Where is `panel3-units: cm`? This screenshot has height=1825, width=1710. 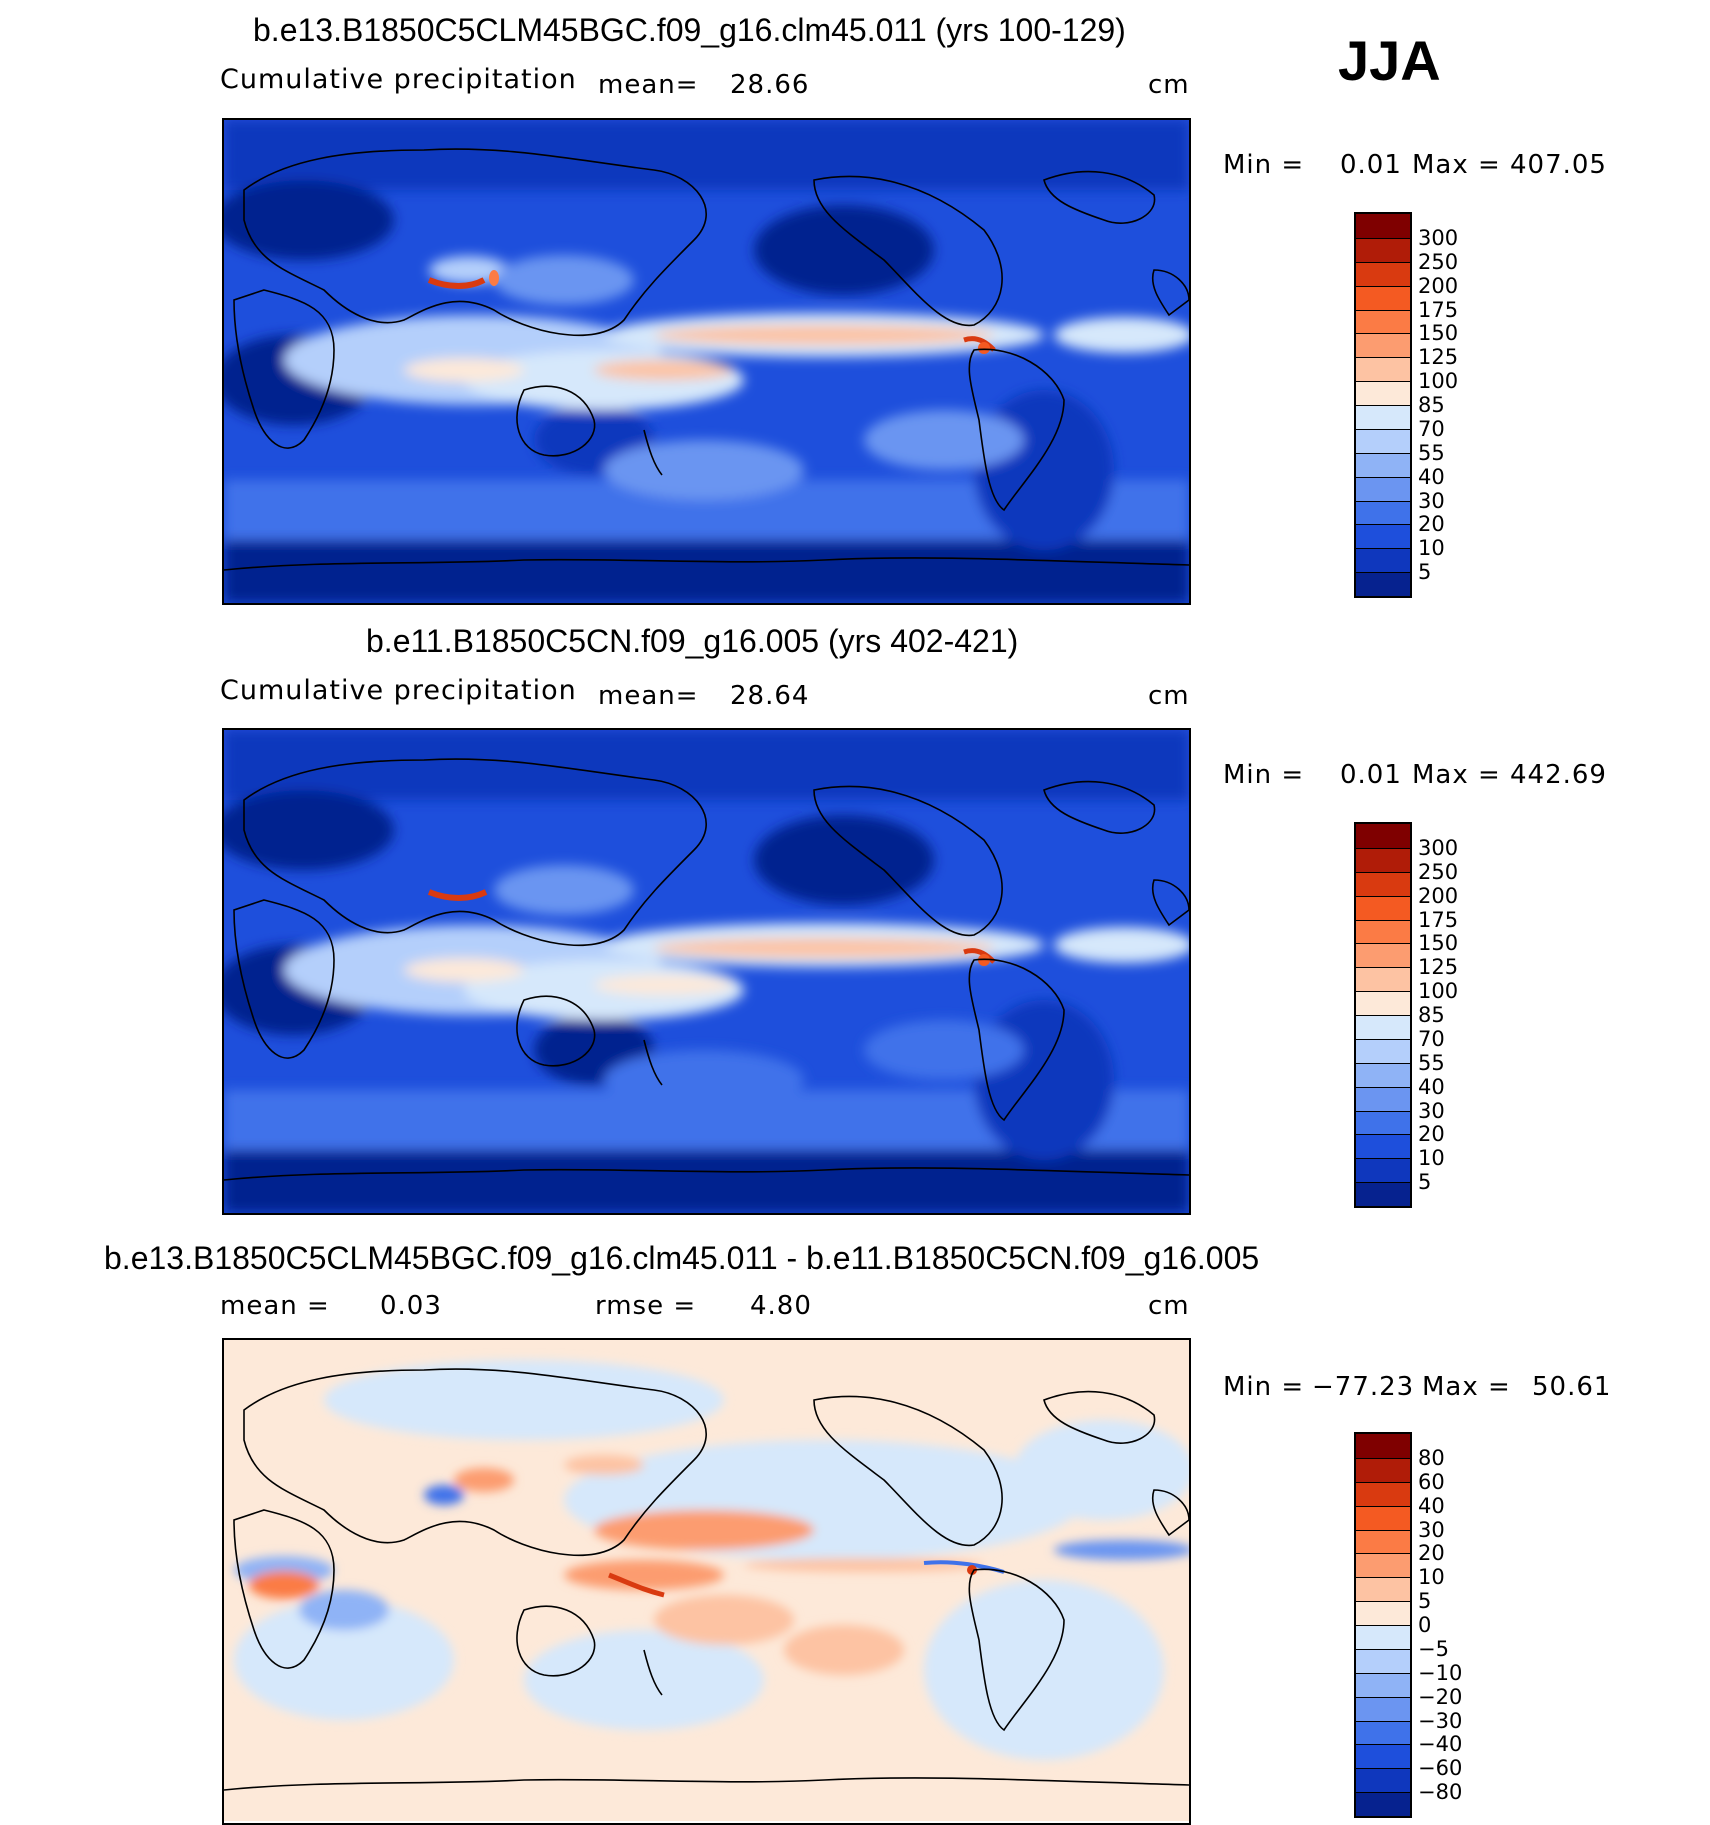
panel3-units: cm is located at coordinates (1169, 1306).